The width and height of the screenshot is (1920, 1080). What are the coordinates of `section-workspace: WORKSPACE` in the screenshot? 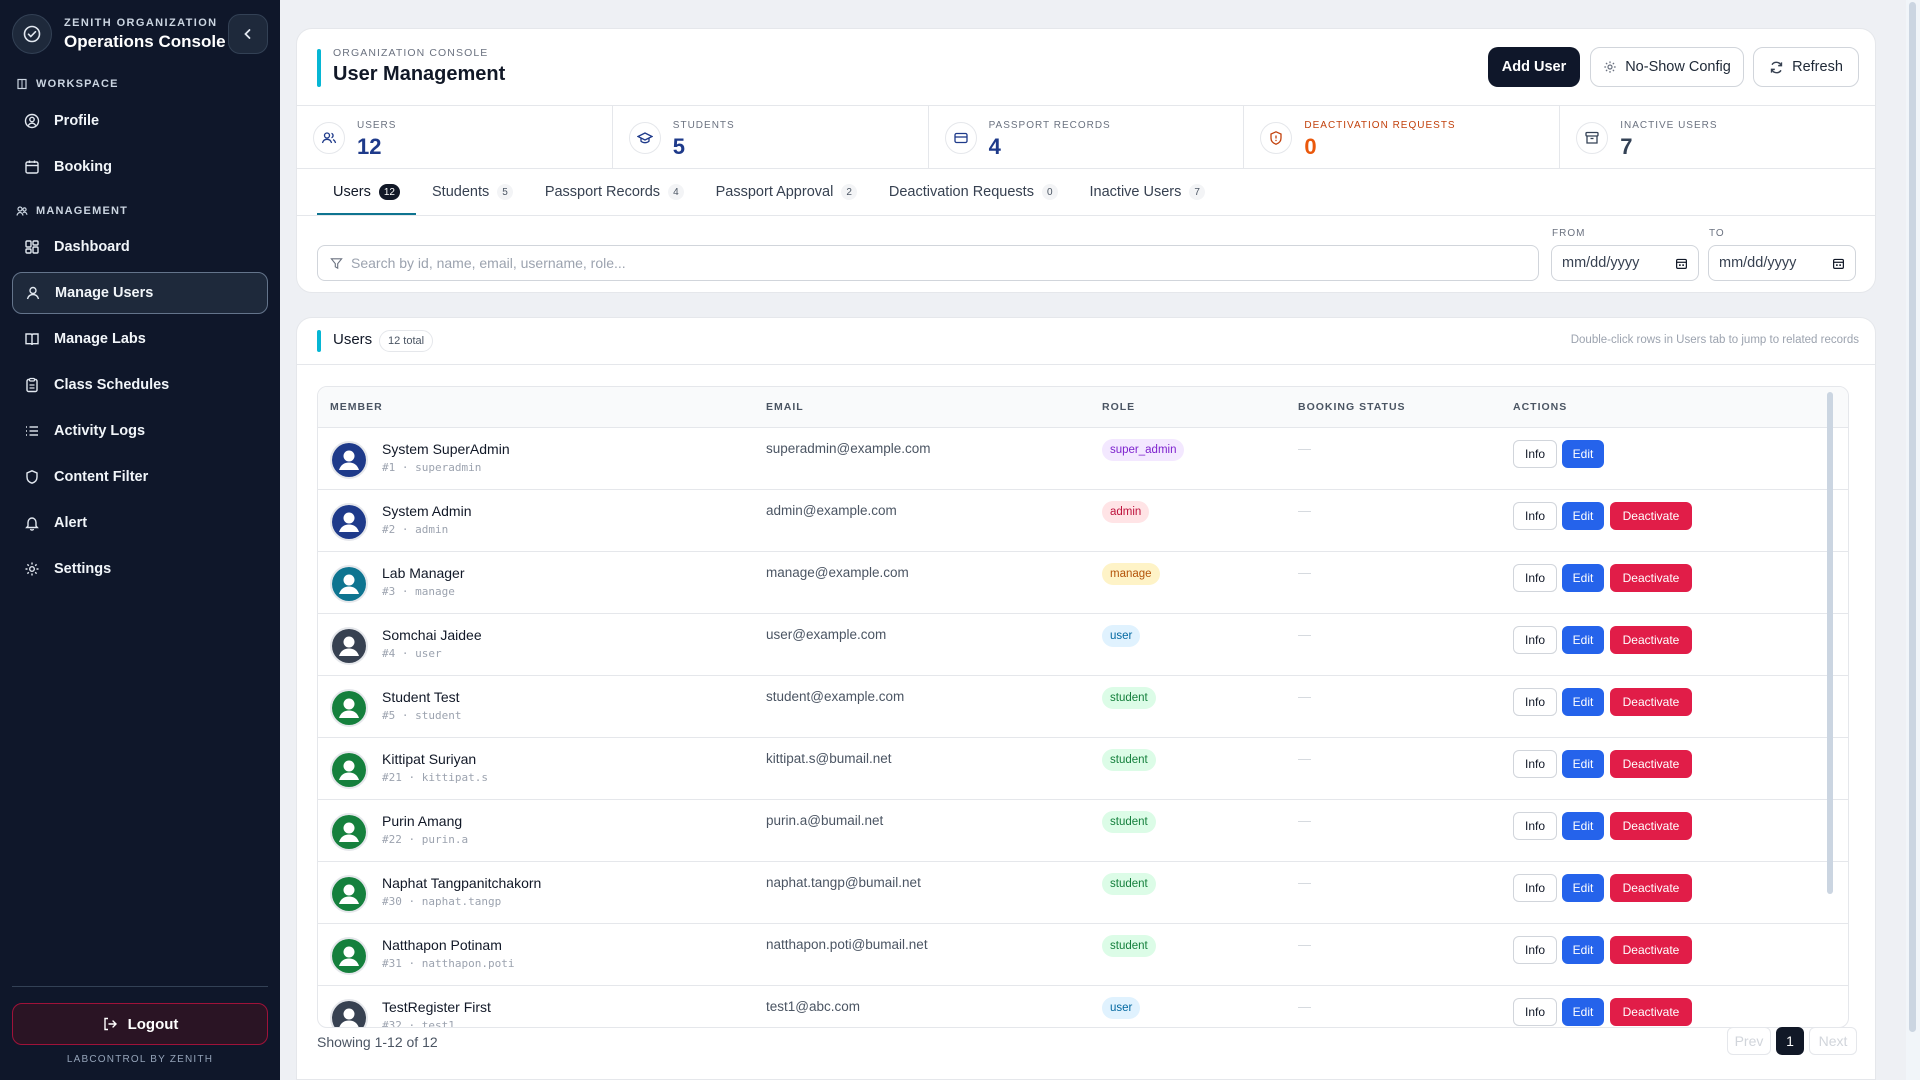 It's located at (67, 84).